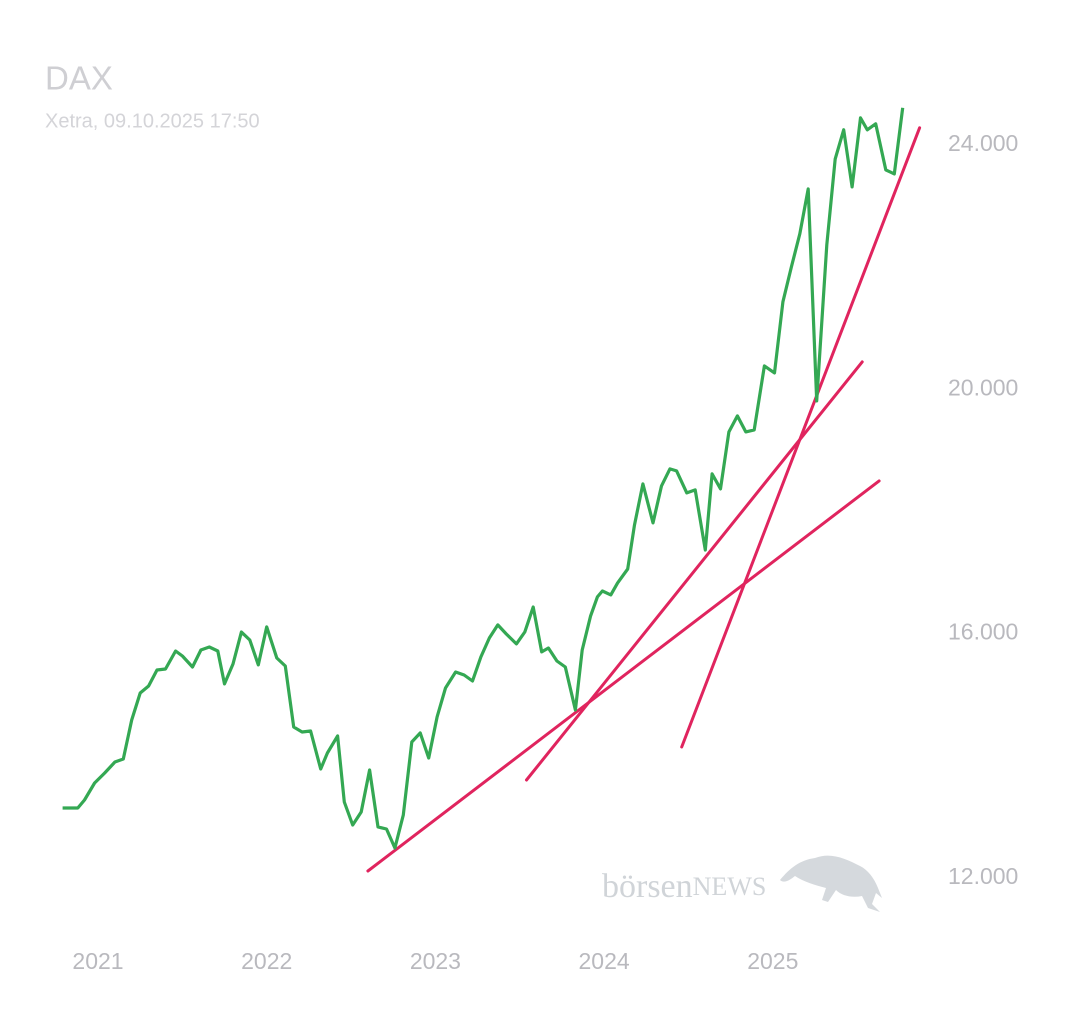 This screenshot has width=1080, height=1013. What do you see at coordinates (79, 78) in the screenshot?
I see `chart-title: DAX` at bounding box center [79, 78].